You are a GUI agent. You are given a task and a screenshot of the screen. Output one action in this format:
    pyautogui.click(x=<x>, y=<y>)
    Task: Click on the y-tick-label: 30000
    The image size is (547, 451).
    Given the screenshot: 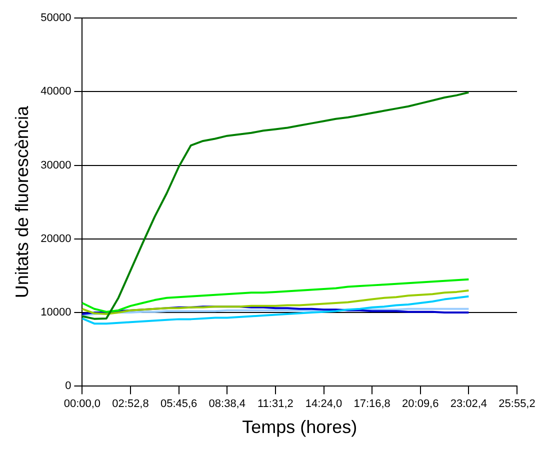 What is the action you would take?
    pyautogui.click(x=56, y=165)
    